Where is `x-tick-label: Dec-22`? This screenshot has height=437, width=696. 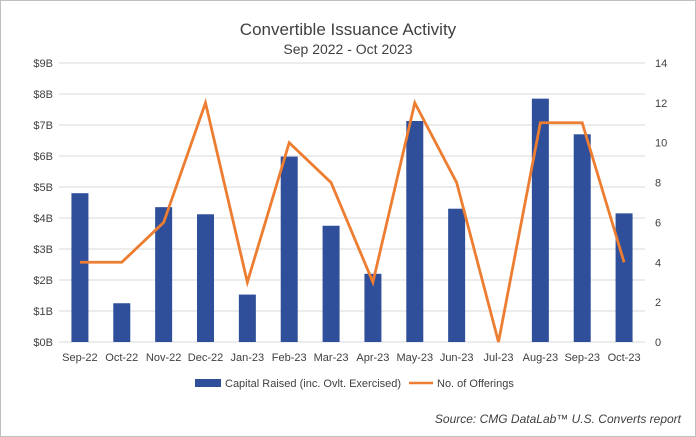
x-tick-label: Dec-22 is located at coordinates (205, 358).